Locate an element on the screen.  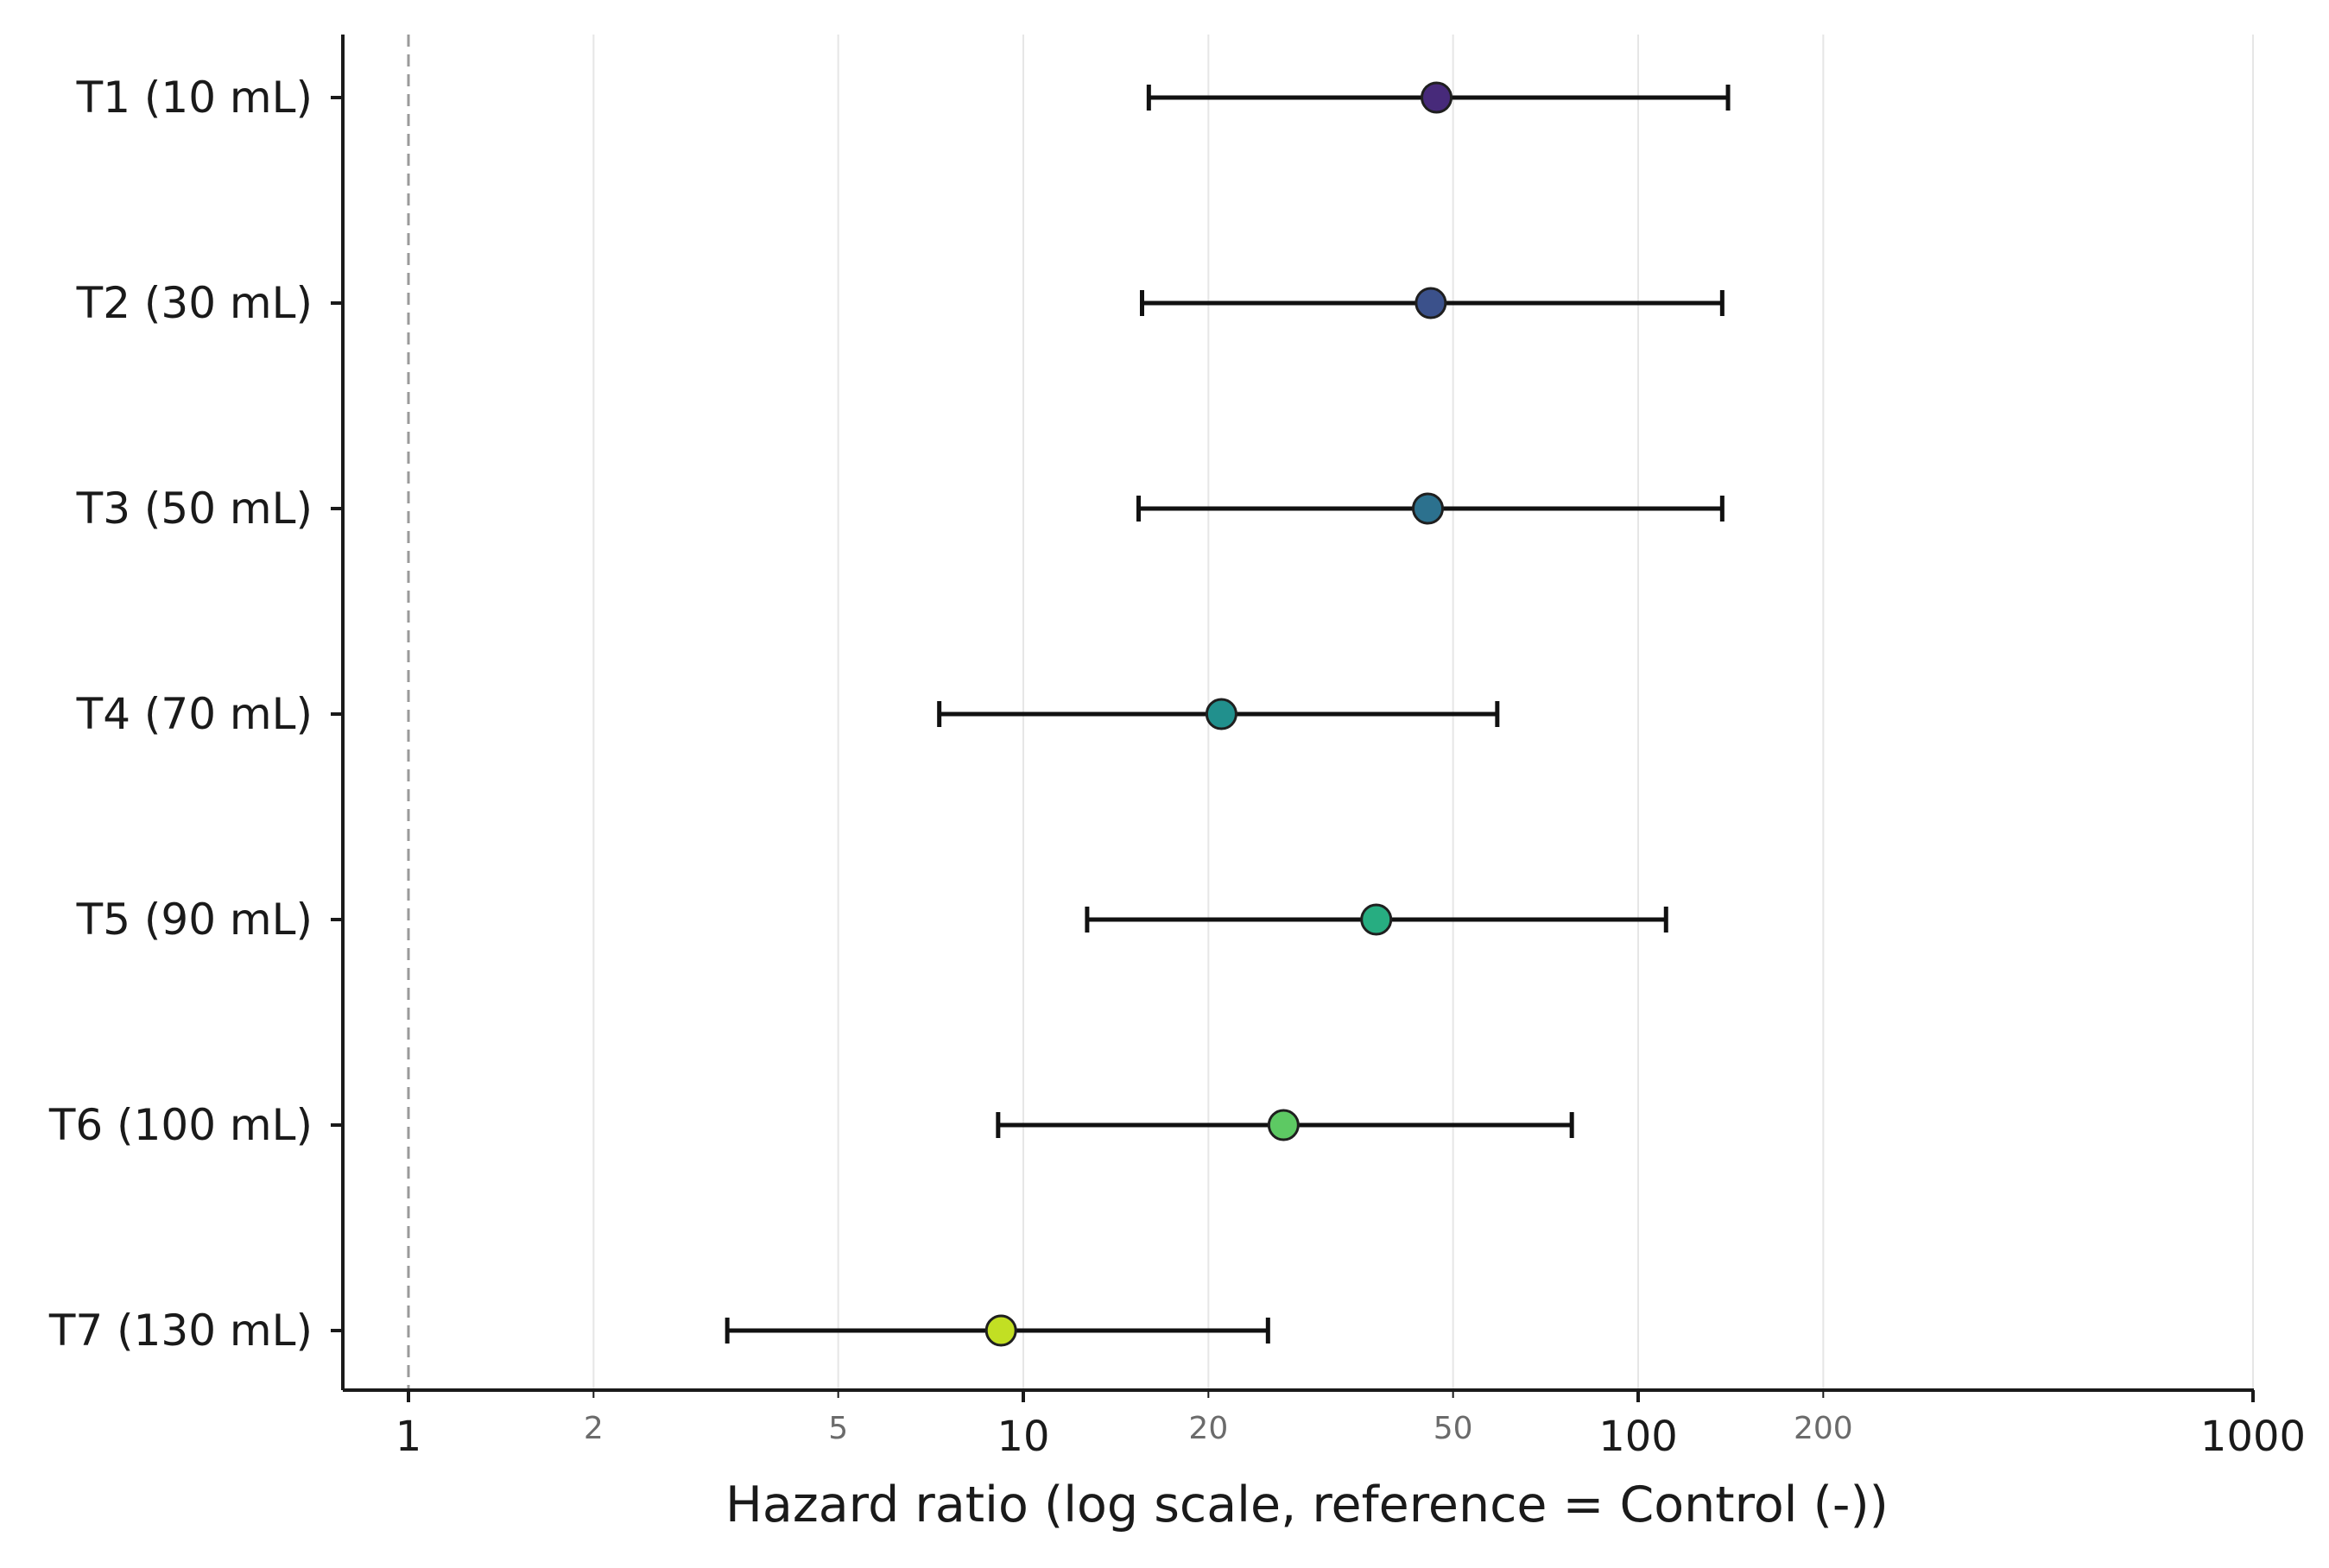
category-label: T3 (50 mL) is located at coordinates (194, 509).